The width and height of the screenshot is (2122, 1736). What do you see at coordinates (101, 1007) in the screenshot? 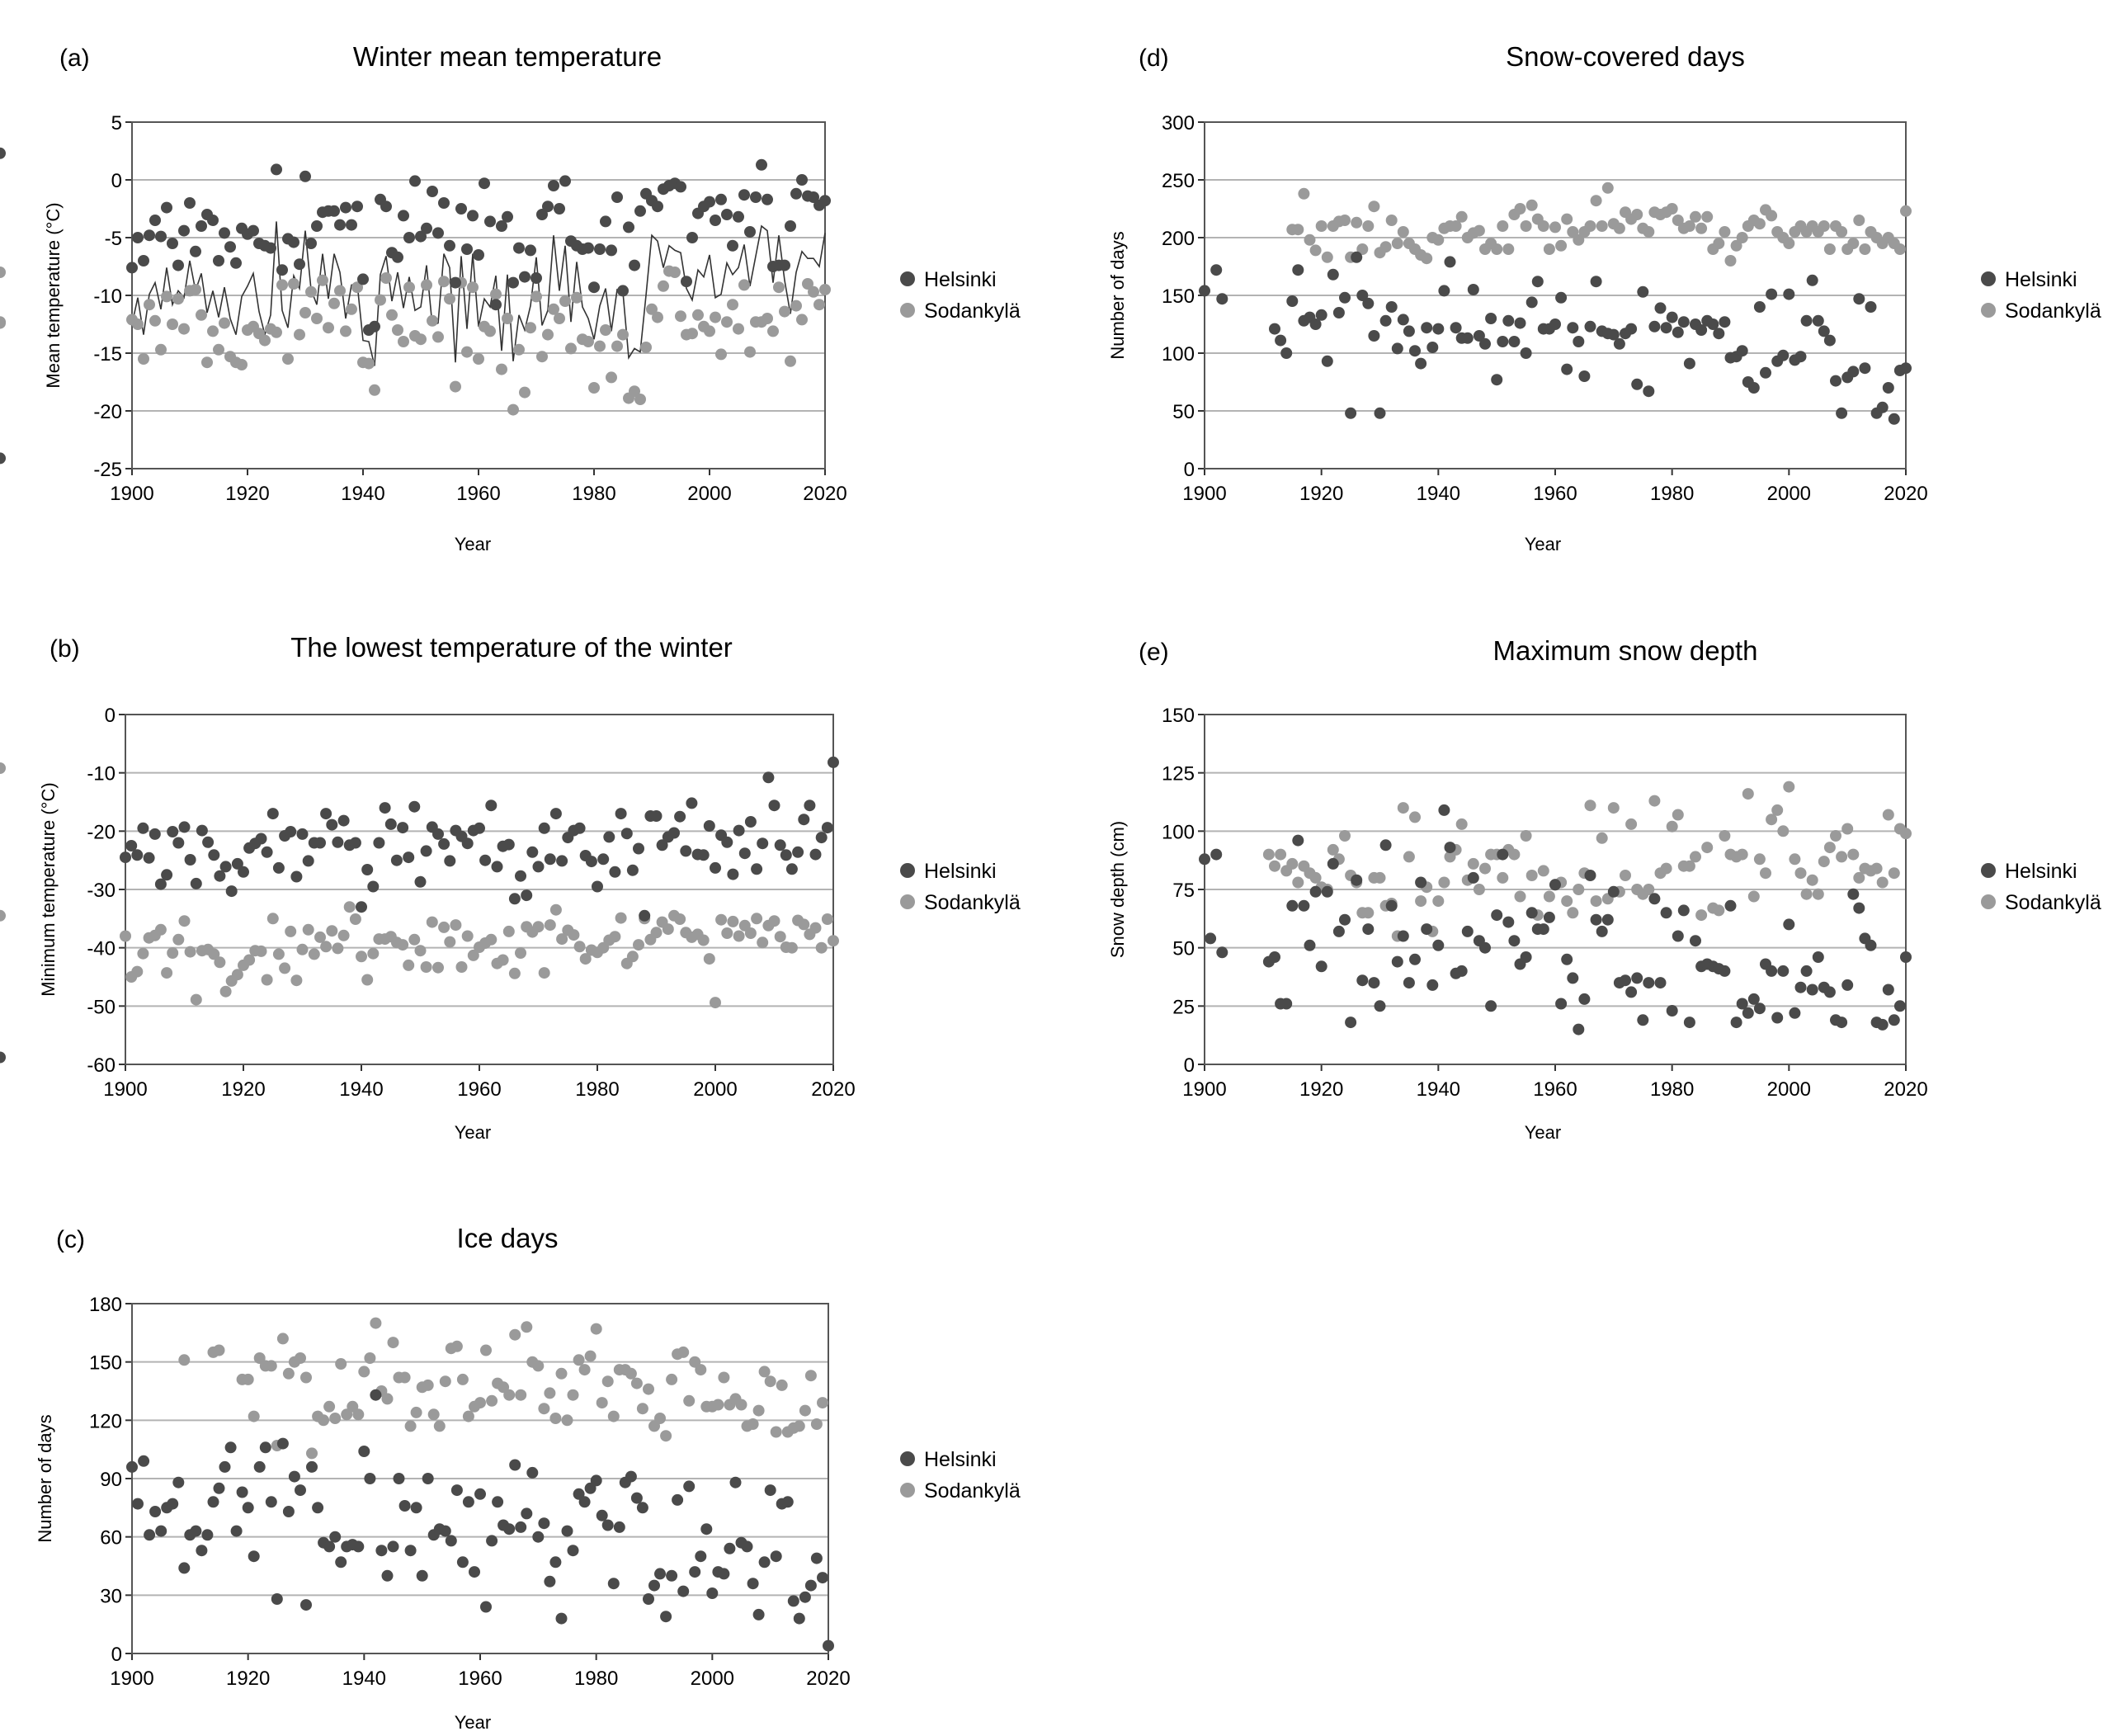
I see `y-tick-label: -50` at bounding box center [101, 1007].